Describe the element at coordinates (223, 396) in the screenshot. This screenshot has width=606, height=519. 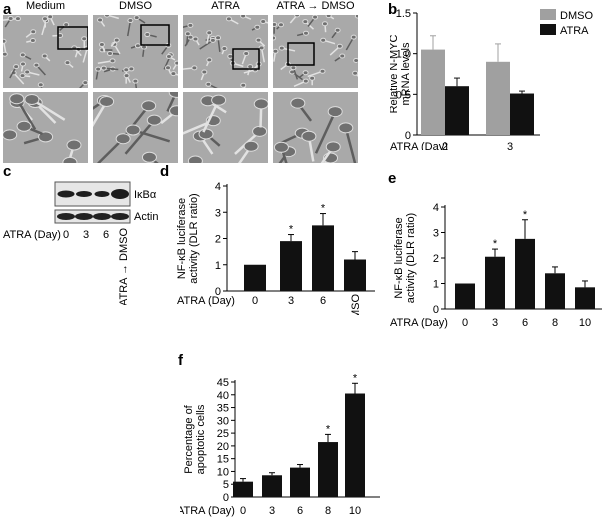
I see `y-tick-label: 40` at that location.